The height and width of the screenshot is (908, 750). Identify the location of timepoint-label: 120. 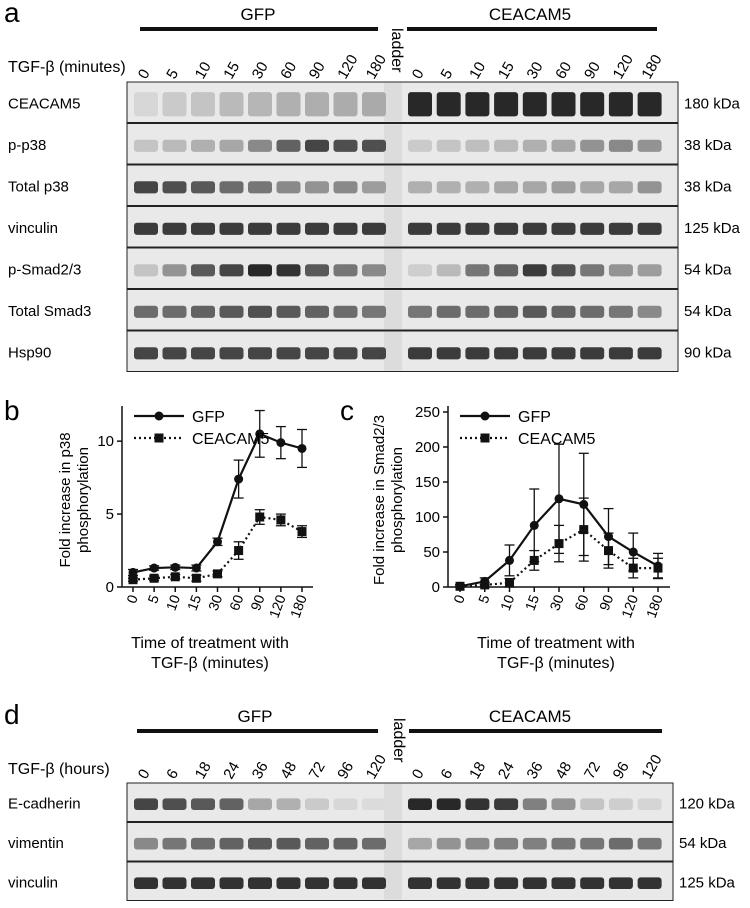
(376, 767).